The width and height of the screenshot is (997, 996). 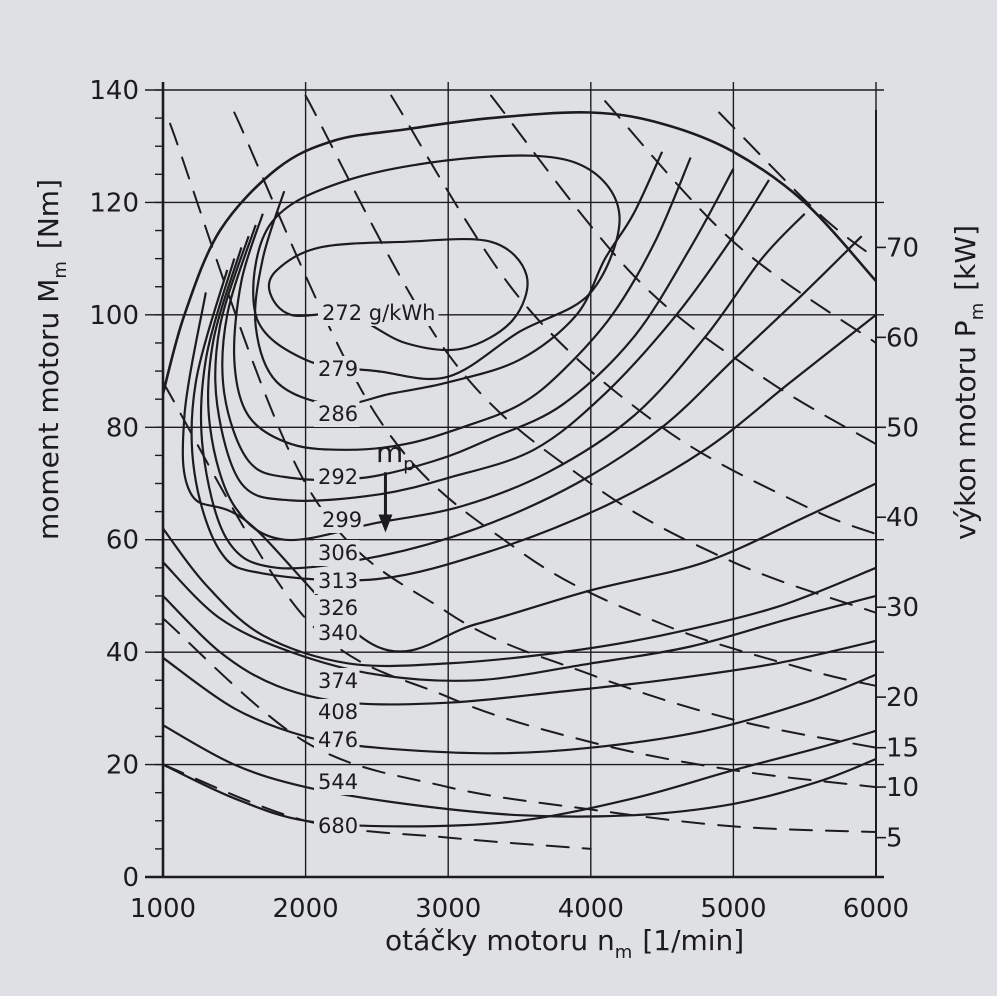 What do you see at coordinates (902, 428) in the screenshot?
I see `power-tick-label: 50` at bounding box center [902, 428].